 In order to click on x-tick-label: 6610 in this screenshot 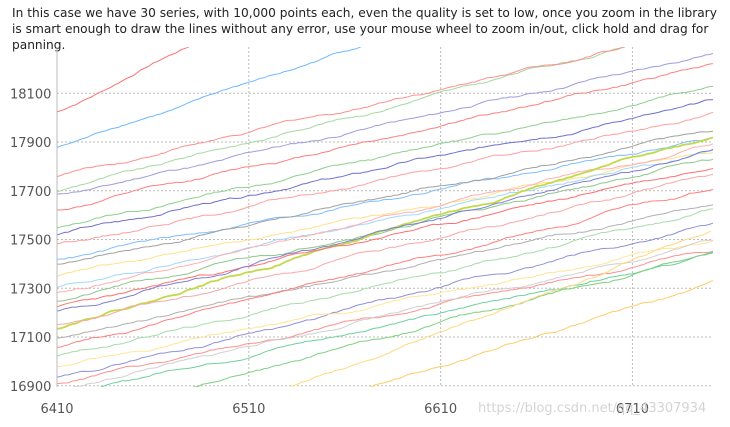, I will do `click(440, 409)`.